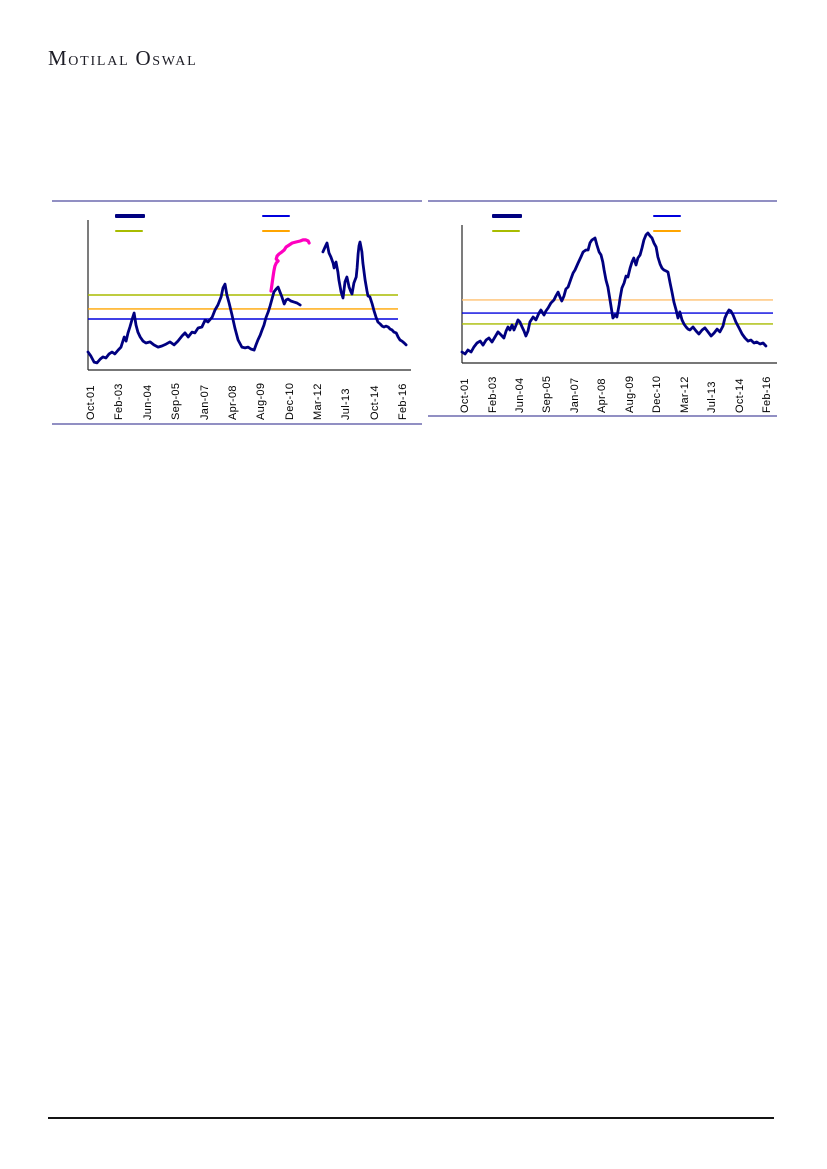 This screenshot has width=827, height=1169. Describe the element at coordinates (99, 61) in the screenshot. I see `logo-text: OTILAL` at that location.